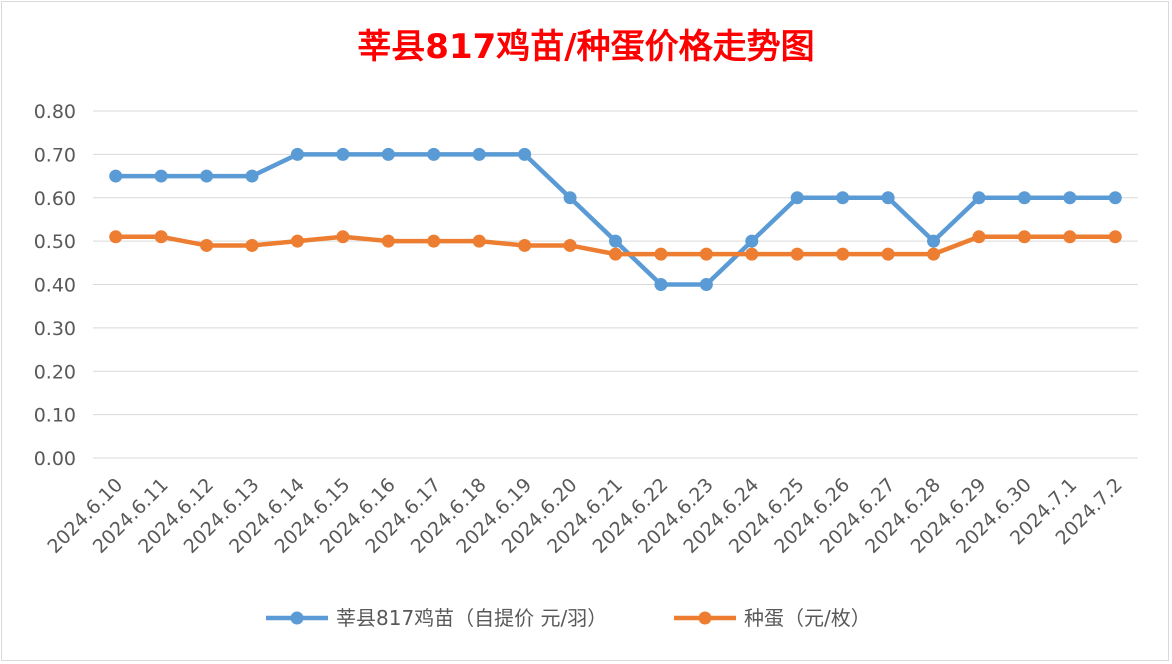 The width and height of the screenshot is (1172, 664). What do you see at coordinates (55, 112) in the screenshot?
I see `y-tick-label: 0.80` at bounding box center [55, 112].